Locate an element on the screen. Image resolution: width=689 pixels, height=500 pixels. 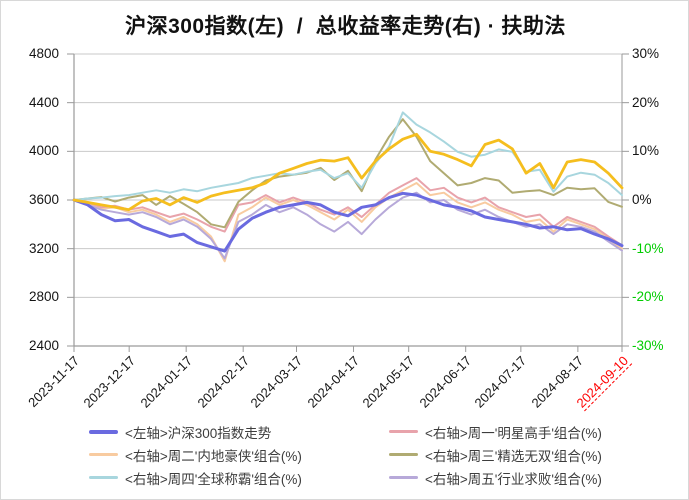
right-axis-tick-label: -20% is located at coordinates (648, 297).